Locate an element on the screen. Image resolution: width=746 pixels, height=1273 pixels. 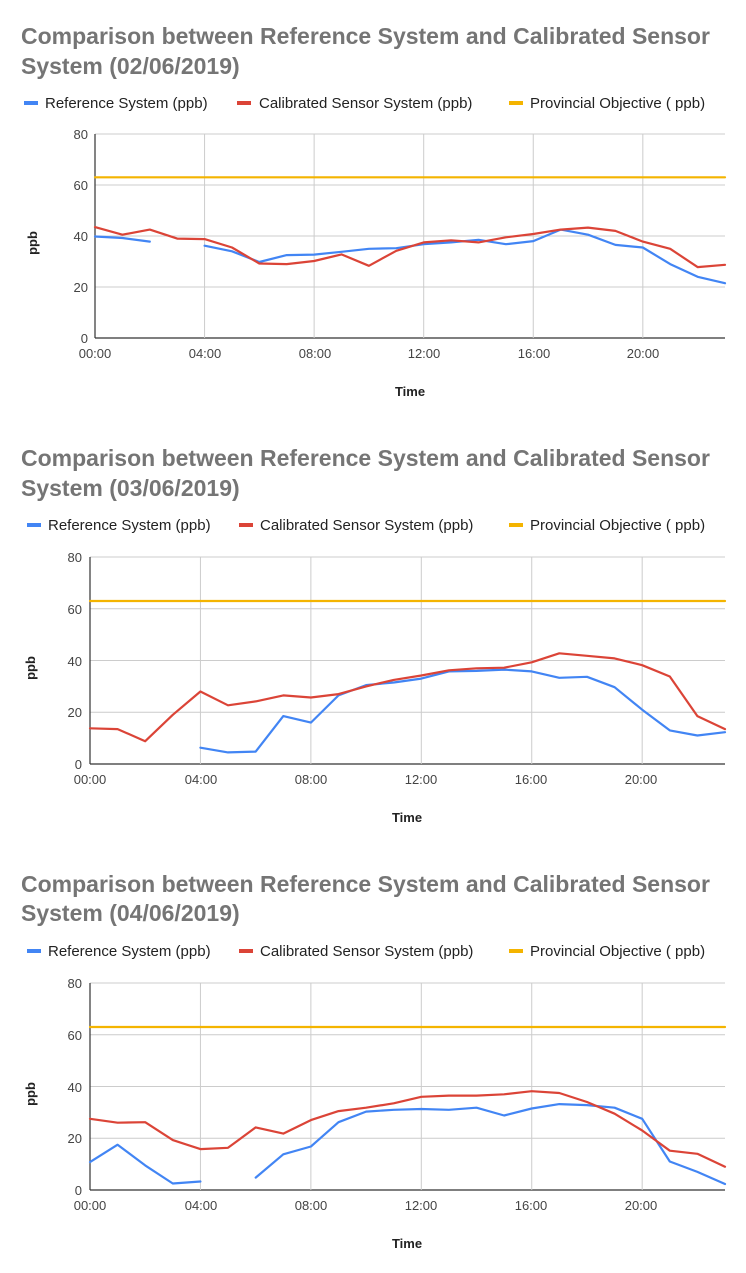
chart-3-x-ticks: 00:00 04:00 08:00 12:00 16:00 20:00 is located at coordinates (366, 1205).